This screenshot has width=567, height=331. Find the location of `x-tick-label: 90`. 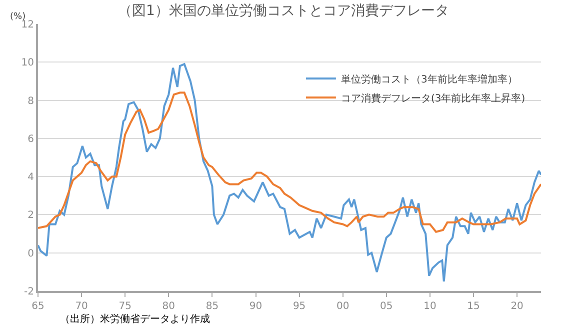

x-tick-label: 90 is located at coordinates (255, 306).